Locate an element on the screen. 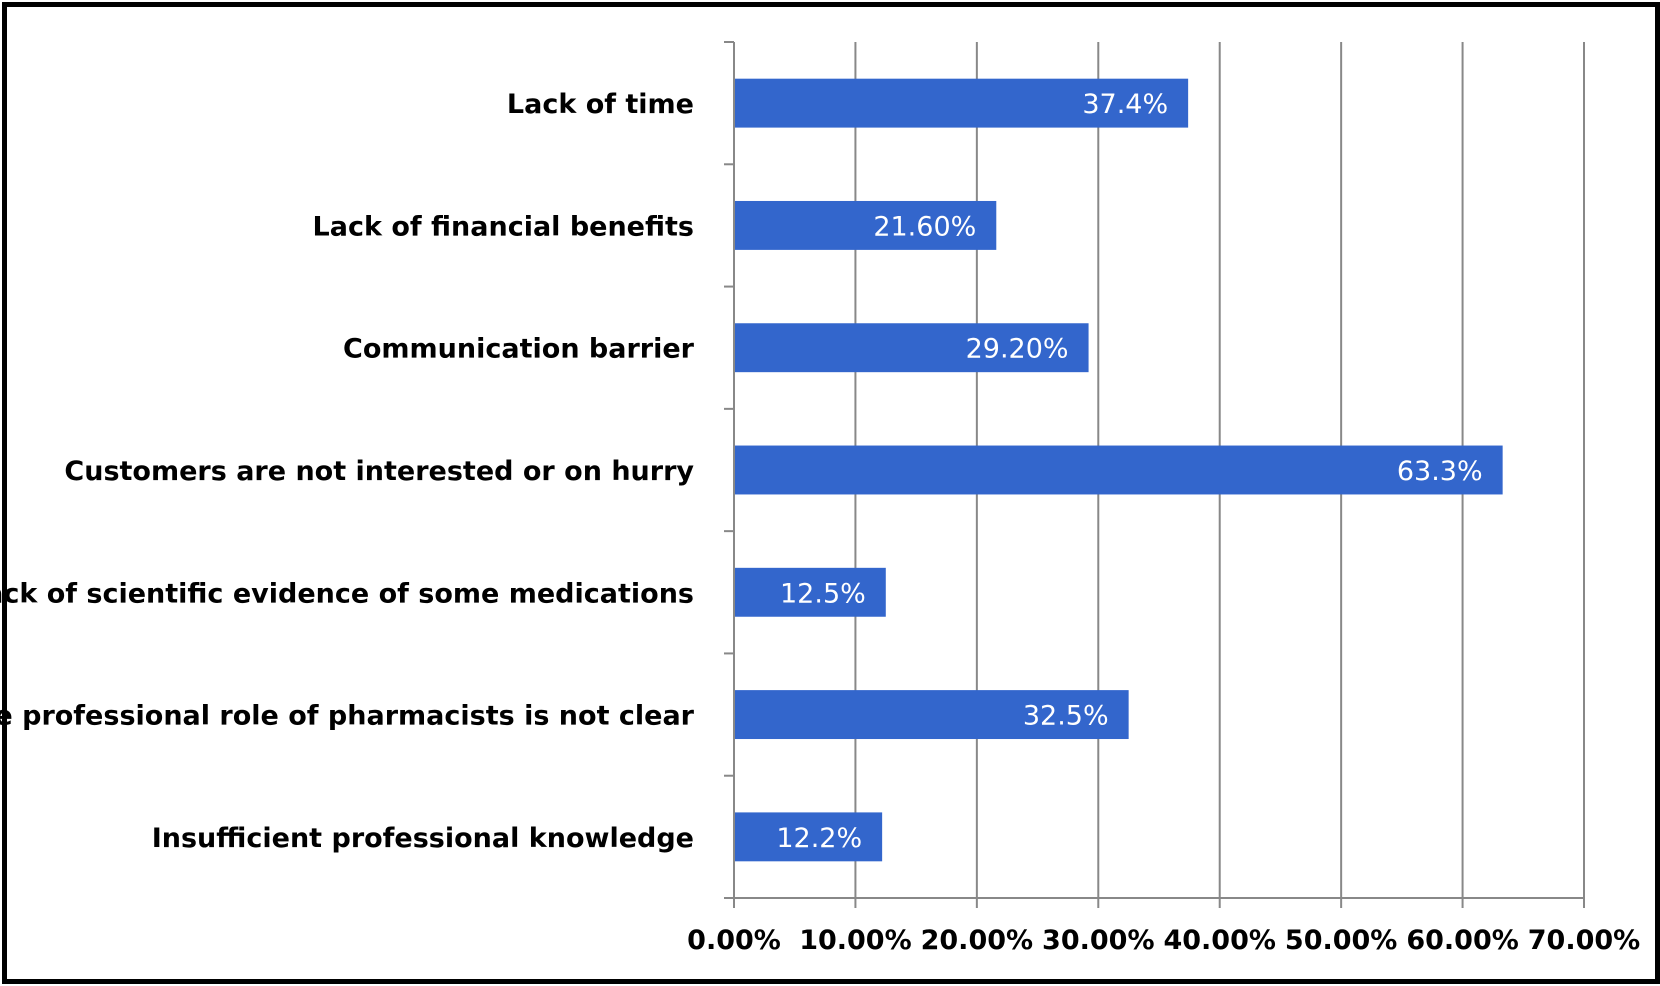  category-label: Communication barrier is located at coordinates (519, 349).